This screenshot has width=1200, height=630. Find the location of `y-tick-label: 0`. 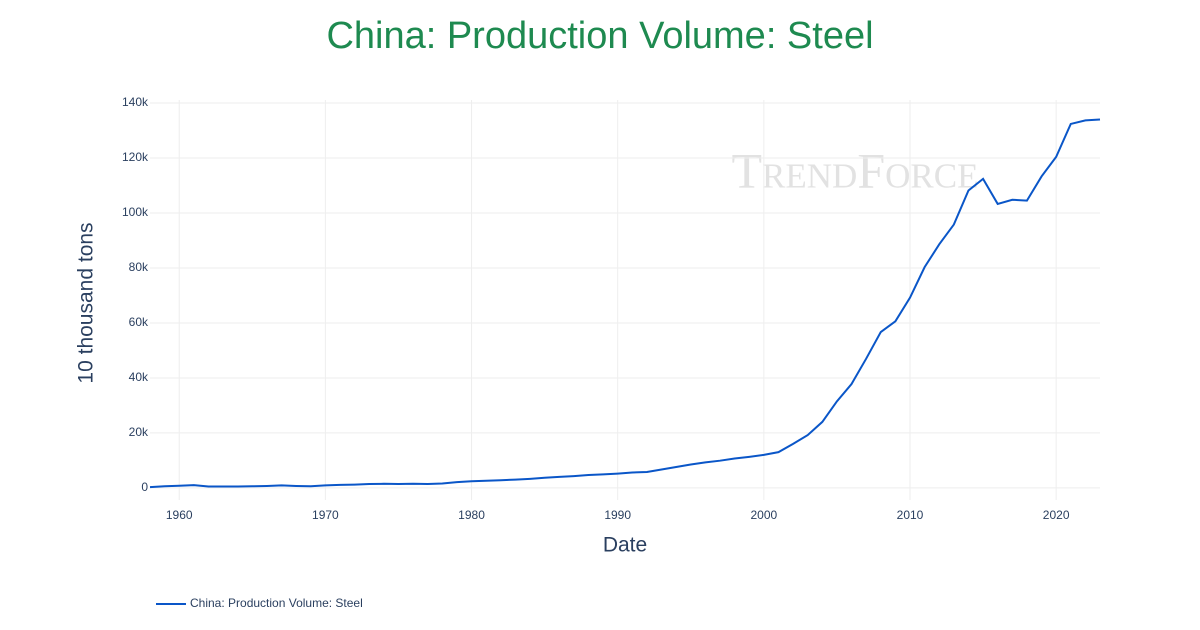

y-tick-label: 0 is located at coordinates (144, 487).